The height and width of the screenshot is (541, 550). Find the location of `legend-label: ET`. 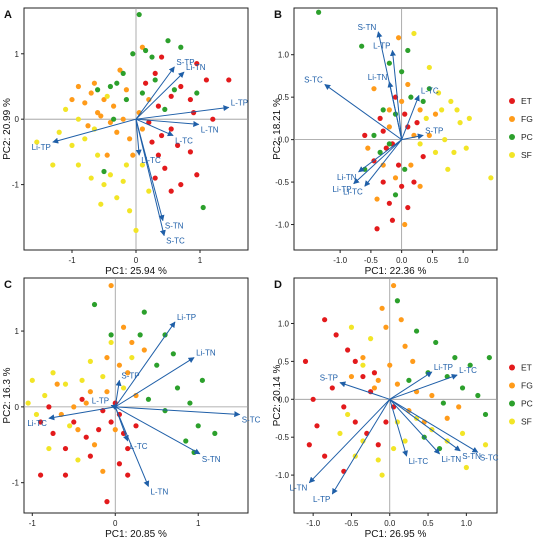

legend-label: ET is located at coordinates (526, 368).